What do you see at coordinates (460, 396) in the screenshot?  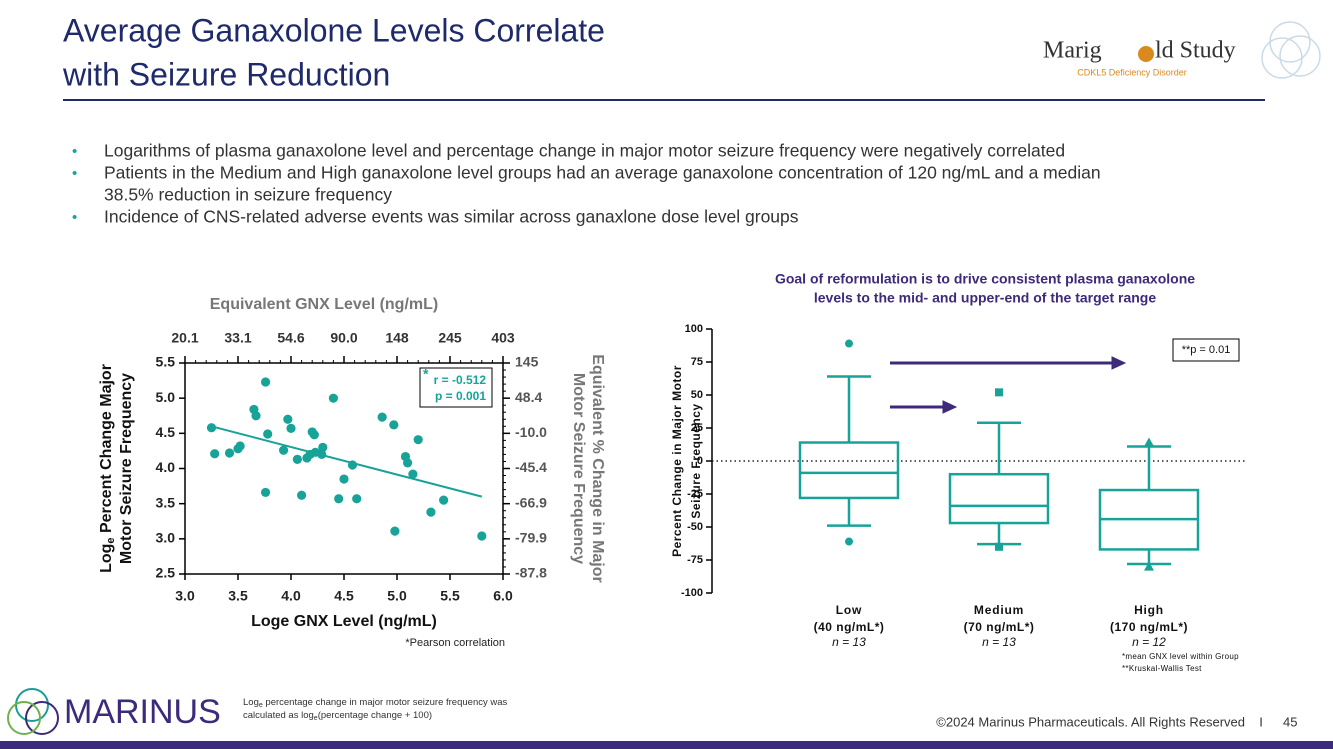 I see `annotation: p = 0.001` at bounding box center [460, 396].